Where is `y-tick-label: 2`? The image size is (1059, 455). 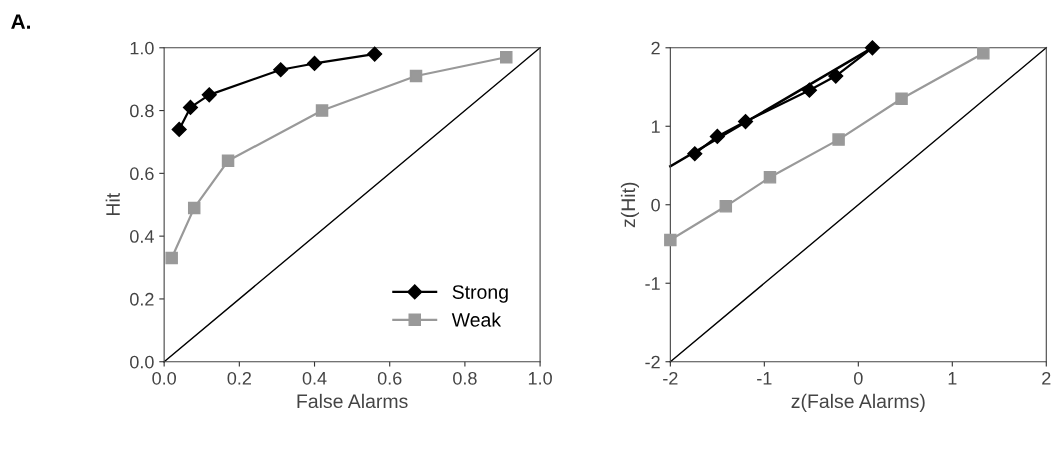 y-tick-label: 2 is located at coordinates (655, 48).